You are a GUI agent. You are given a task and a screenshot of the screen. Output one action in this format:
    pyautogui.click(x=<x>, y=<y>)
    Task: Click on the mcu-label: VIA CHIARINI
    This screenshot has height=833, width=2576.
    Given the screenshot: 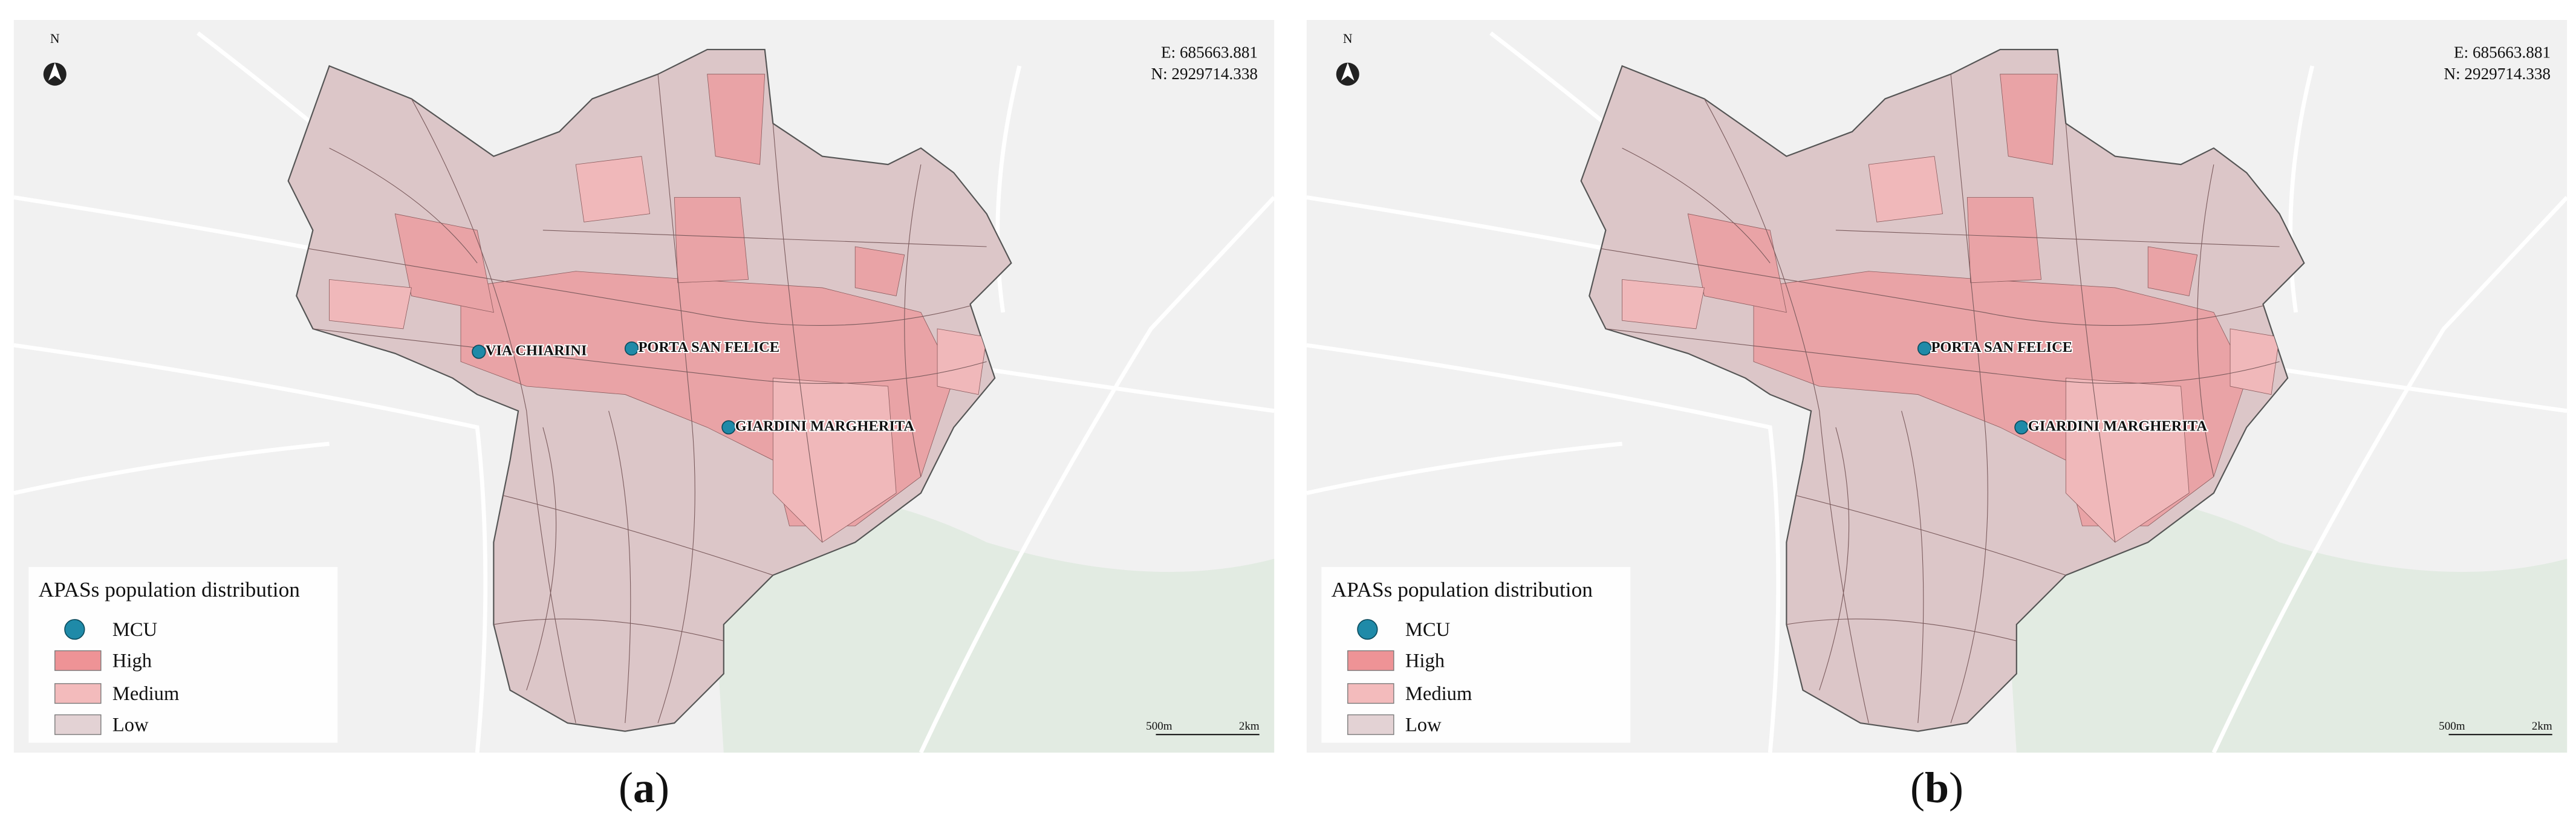 What is the action you would take?
    pyautogui.click(x=536, y=351)
    